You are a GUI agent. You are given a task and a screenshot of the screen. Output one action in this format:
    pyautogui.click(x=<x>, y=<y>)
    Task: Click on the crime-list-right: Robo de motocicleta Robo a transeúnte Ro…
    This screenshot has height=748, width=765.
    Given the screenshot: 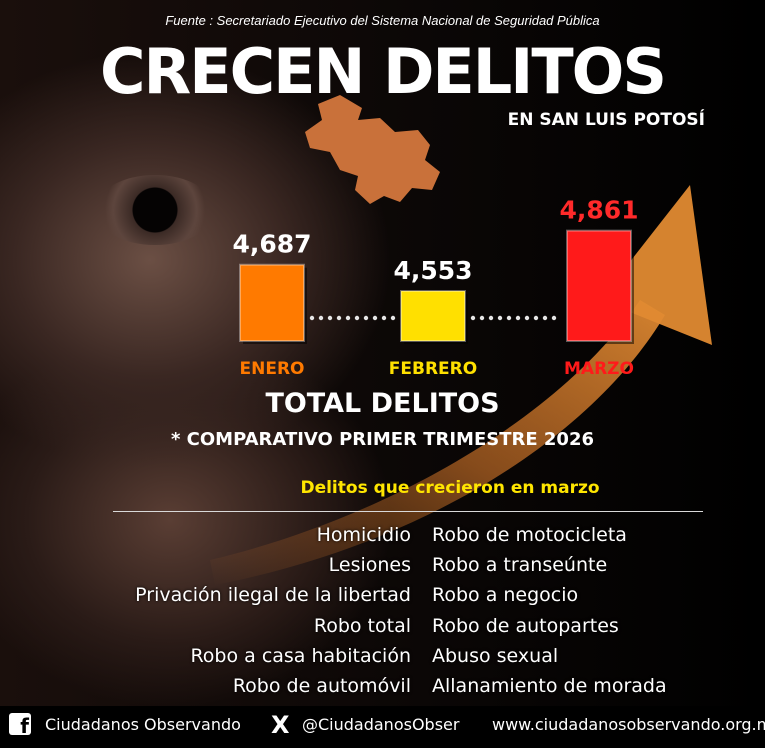 What is the action you would take?
    pyautogui.click(x=549, y=610)
    